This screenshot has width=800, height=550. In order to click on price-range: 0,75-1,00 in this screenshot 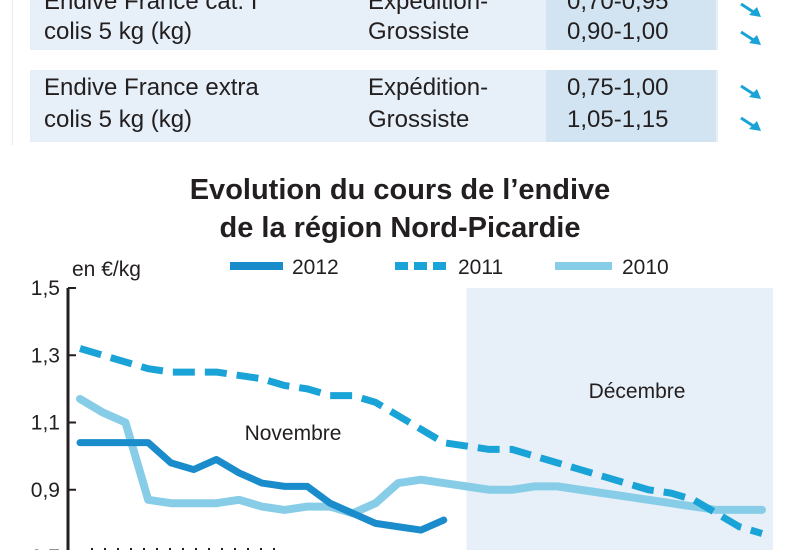, I will do `click(618, 87)`.